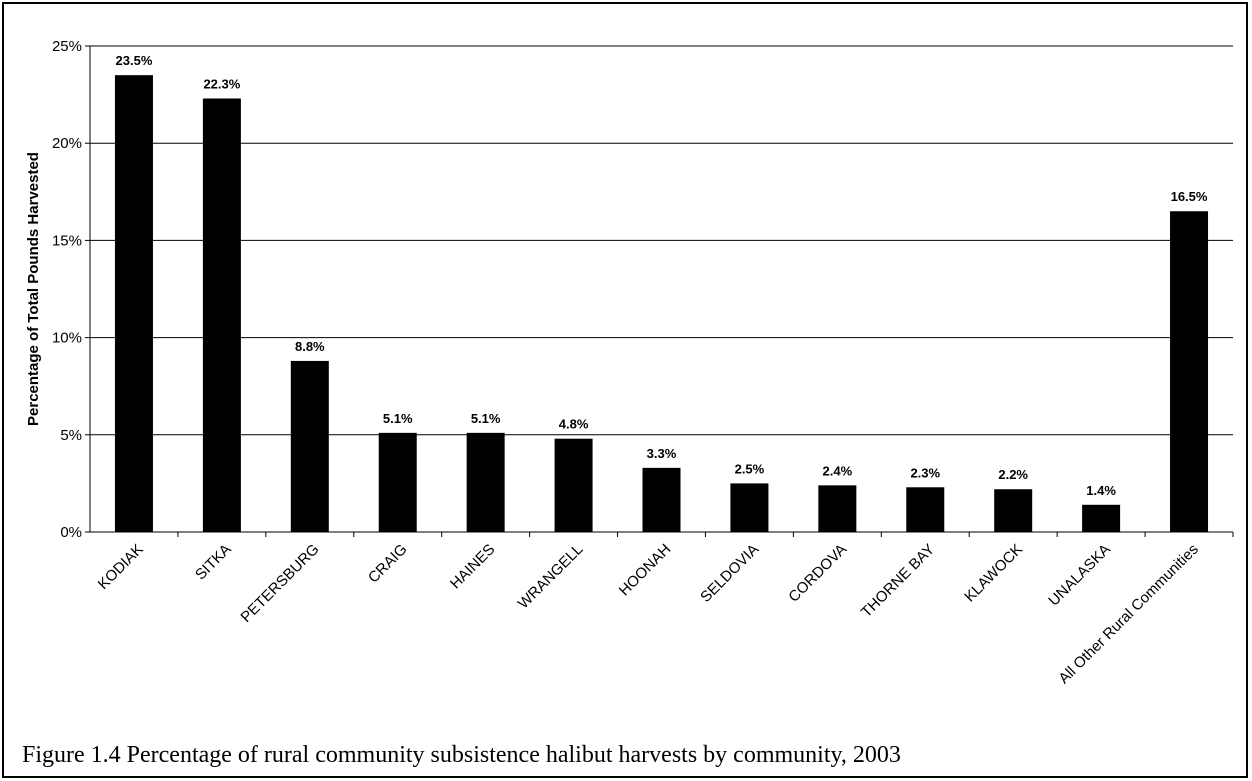  Describe the element at coordinates (662, 453) in the screenshot. I see `data-label: 3.3%` at that location.